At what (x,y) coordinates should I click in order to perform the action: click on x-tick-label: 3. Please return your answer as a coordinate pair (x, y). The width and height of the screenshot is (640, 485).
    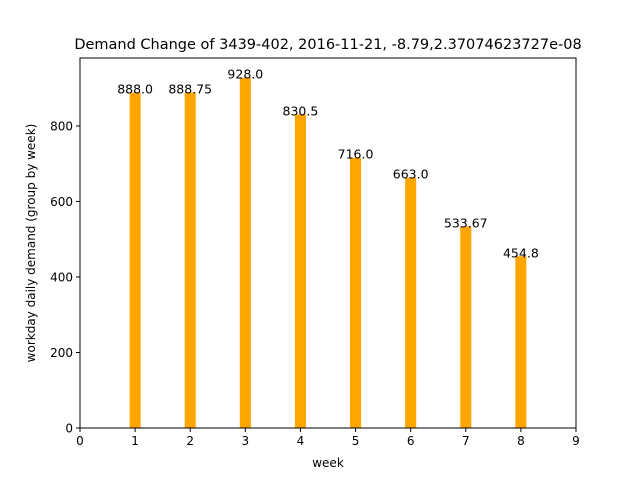
    Looking at the image, I should click on (246, 441).